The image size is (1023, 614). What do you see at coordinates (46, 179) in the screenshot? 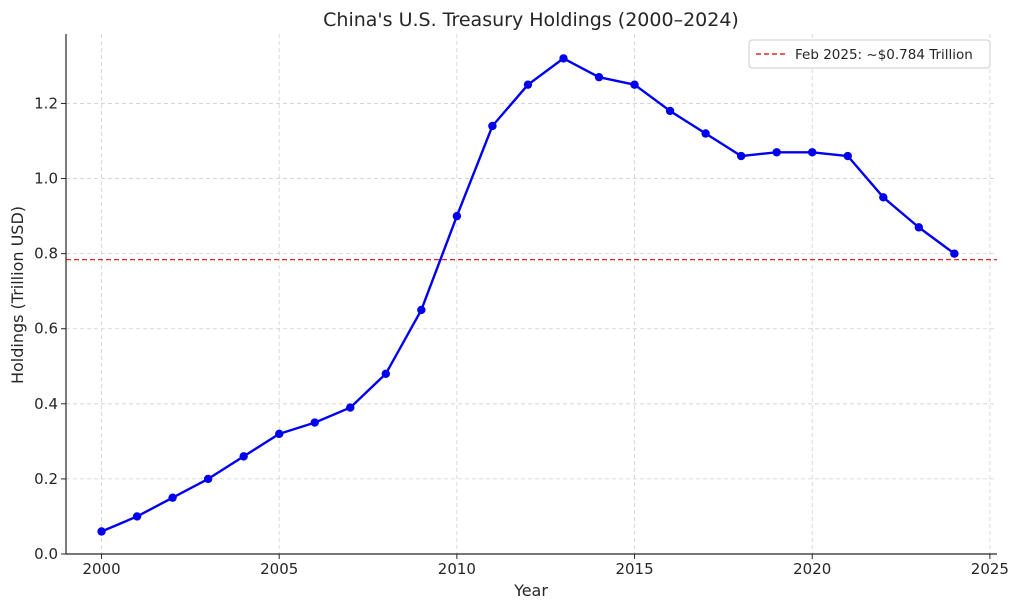
I see `y-tick-label: 1.0` at bounding box center [46, 179].